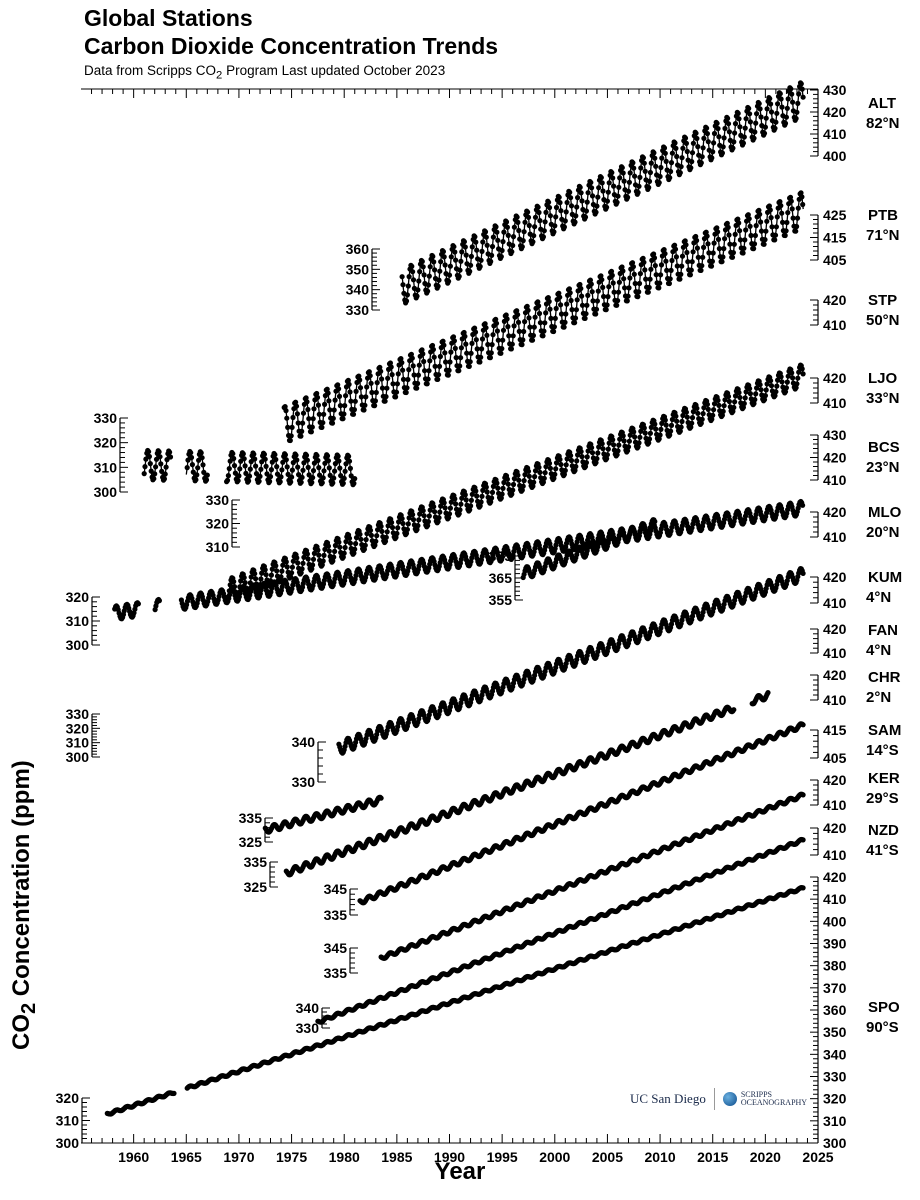 The height and width of the screenshot is (1200, 920). What do you see at coordinates (883, 215) in the screenshot?
I see `station-name-label: PTB` at bounding box center [883, 215].